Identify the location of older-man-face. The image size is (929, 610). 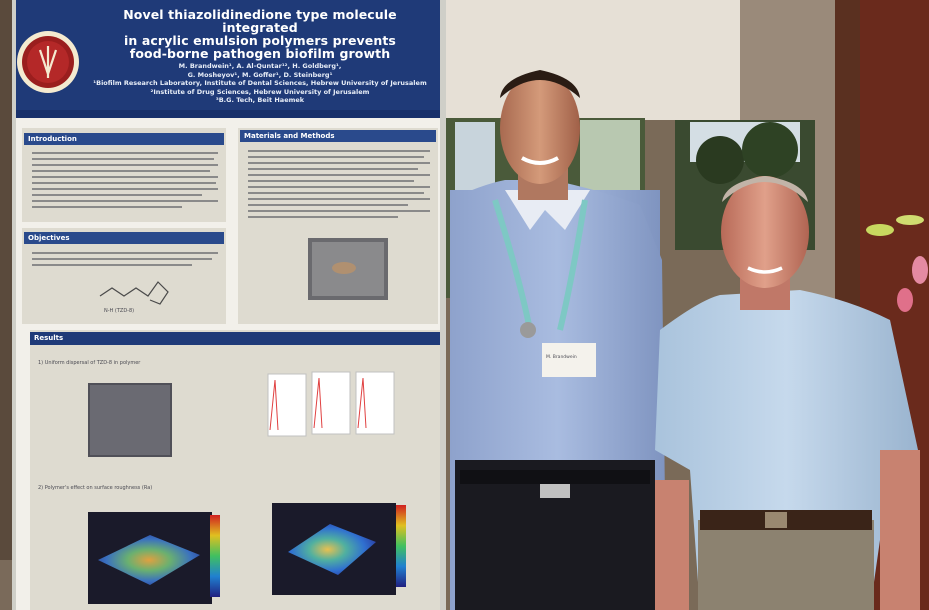
(765, 232).